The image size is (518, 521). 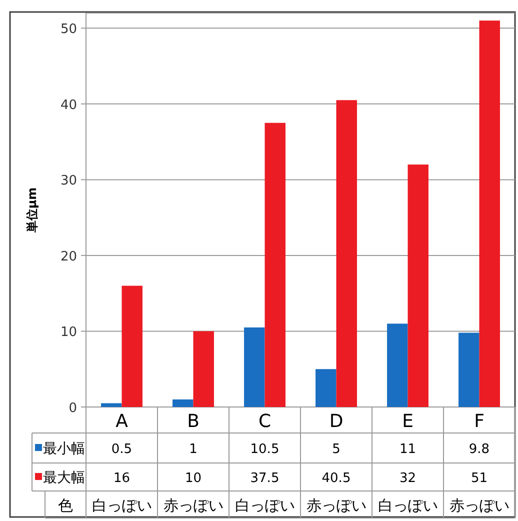 I want to click on x-tick-label: E, so click(x=408, y=421).